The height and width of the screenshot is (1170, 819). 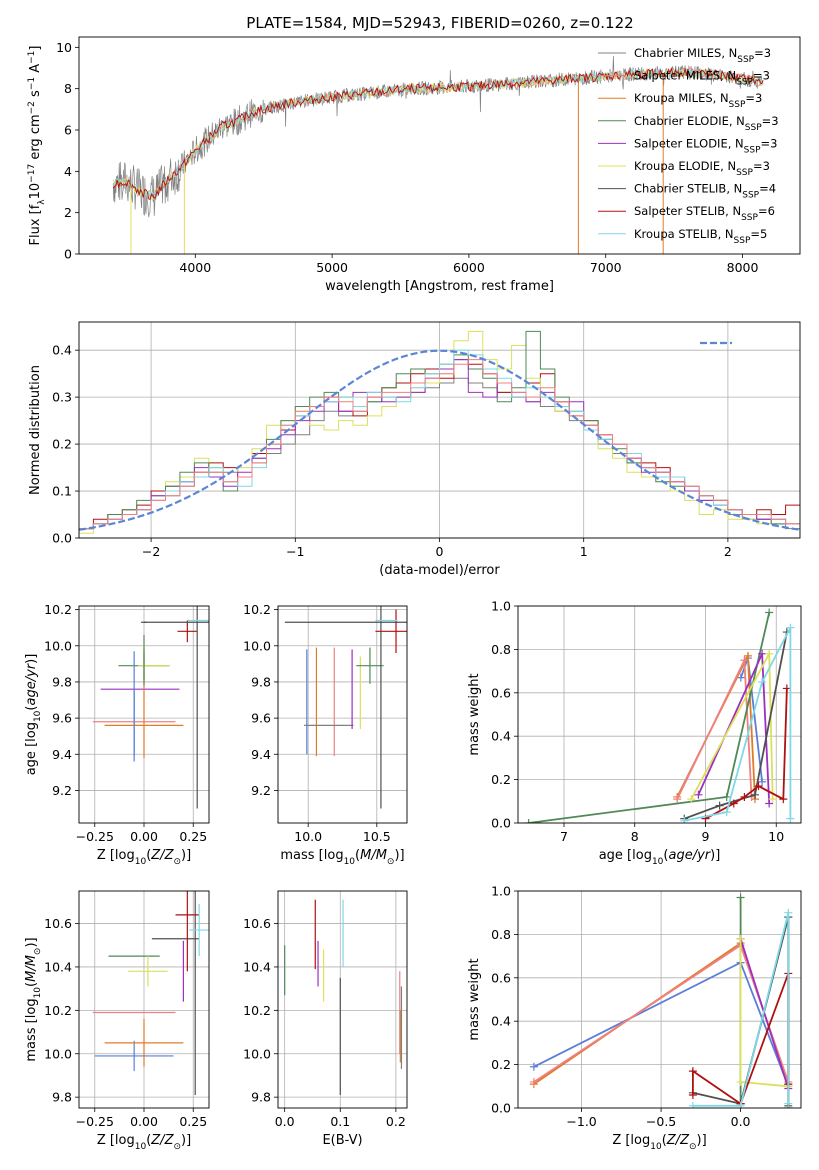 What do you see at coordinates (332, 267) in the screenshot?
I see `x-tick-label: 5000` at bounding box center [332, 267].